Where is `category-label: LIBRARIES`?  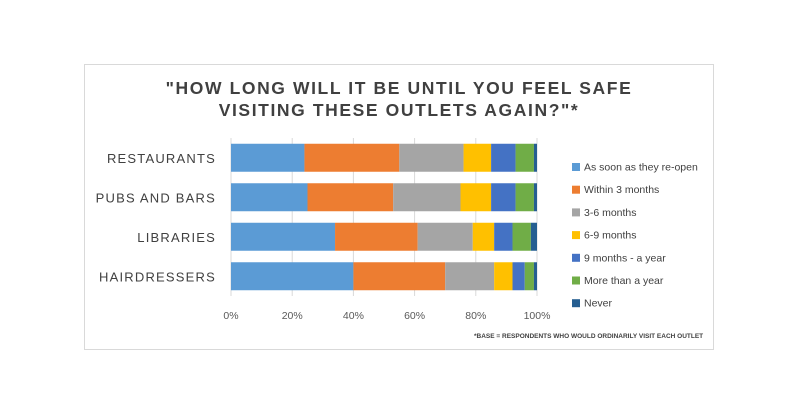
category-label: LIBRARIES is located at coordinates (176, 237).